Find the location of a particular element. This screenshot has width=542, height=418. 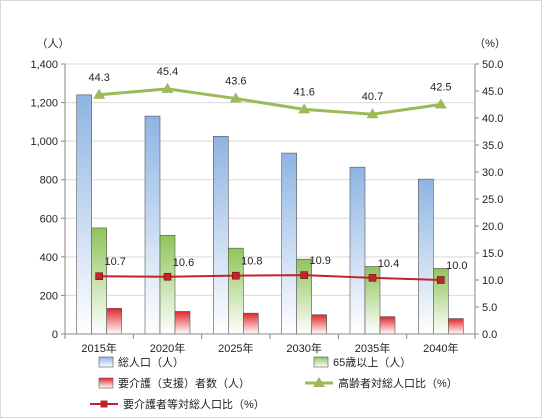

left-axis-tick-label: 800 is located at coordinates (49, 181).